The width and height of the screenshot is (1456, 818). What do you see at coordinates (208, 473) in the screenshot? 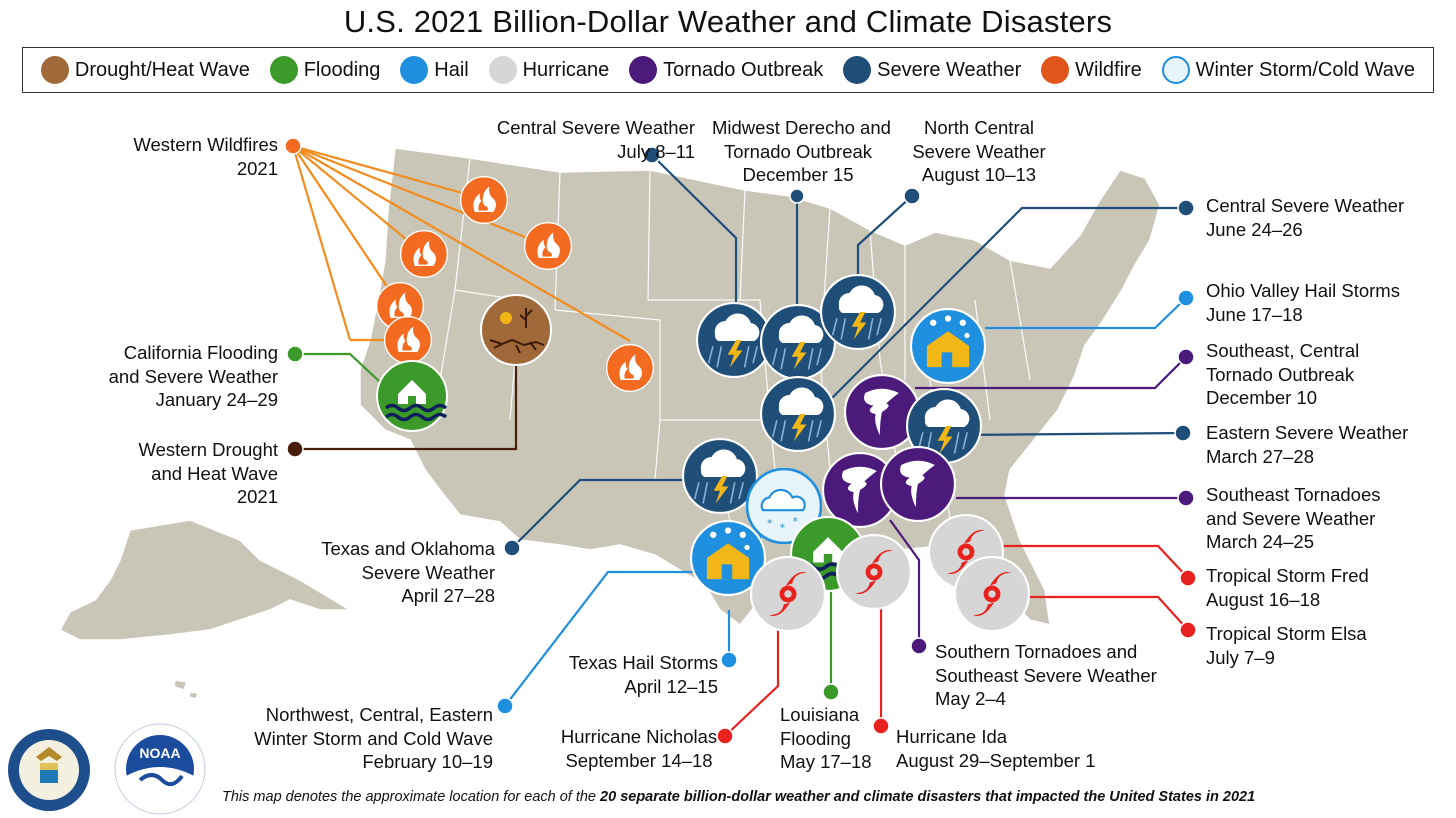
I see `label-western-drought: Western Drought and Heat Wave 2021` at bounding box center [208, 473].